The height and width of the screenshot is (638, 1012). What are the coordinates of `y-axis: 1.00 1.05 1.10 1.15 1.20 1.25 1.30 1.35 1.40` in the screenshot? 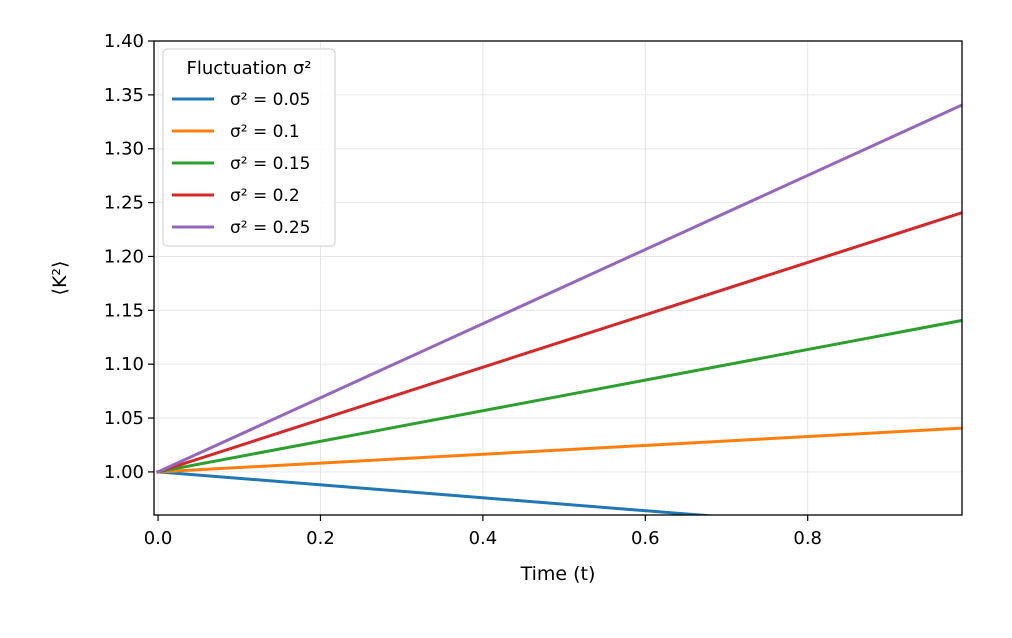 It's located at (129, 257).